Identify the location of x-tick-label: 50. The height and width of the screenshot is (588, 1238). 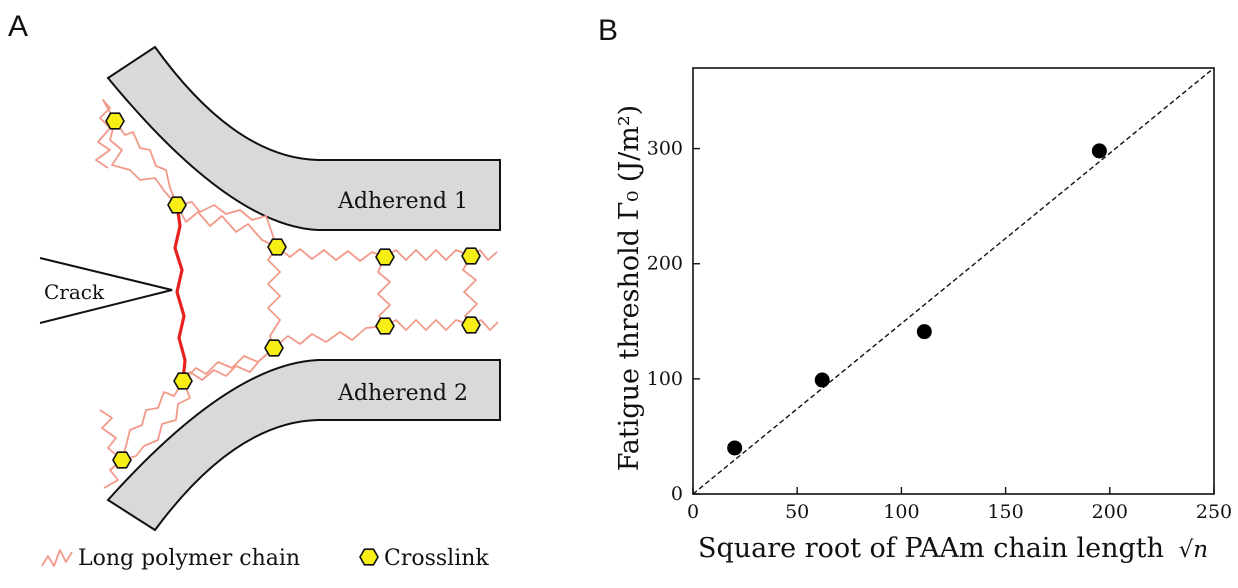
(797, 512).